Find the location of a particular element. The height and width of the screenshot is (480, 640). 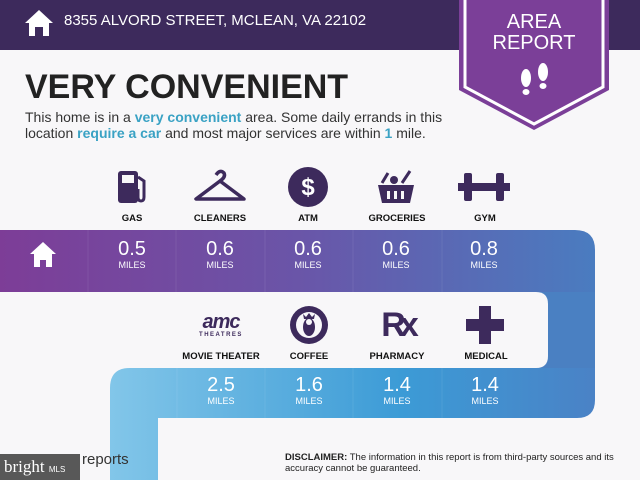

badge-line1: AREA is located at coordinates (534, 22).